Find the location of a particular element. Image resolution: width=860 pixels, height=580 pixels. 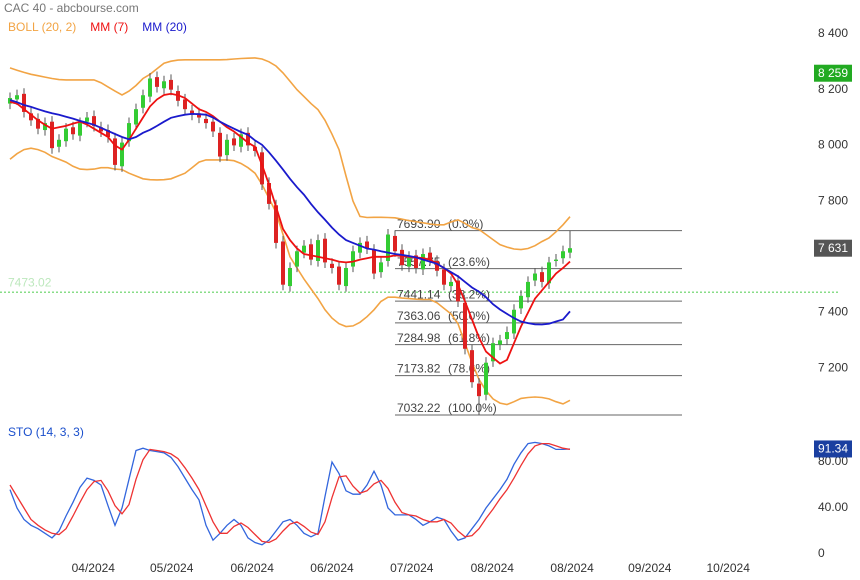

price-label: 7 631 is located at coordinates (833, 248).